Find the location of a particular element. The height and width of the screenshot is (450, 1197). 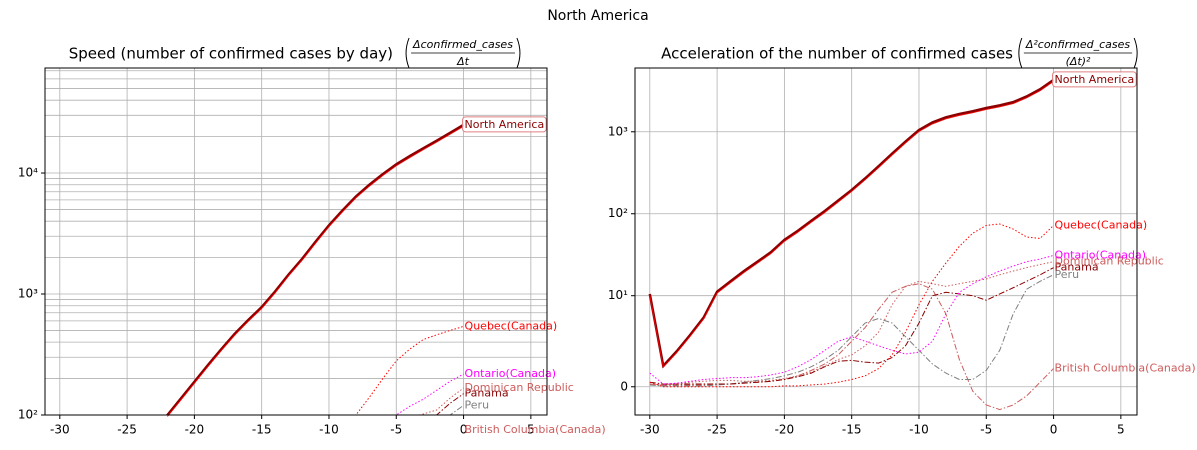

axes-title: Speed (number of confirmed cases by day) is located at coordinates (231, 54).